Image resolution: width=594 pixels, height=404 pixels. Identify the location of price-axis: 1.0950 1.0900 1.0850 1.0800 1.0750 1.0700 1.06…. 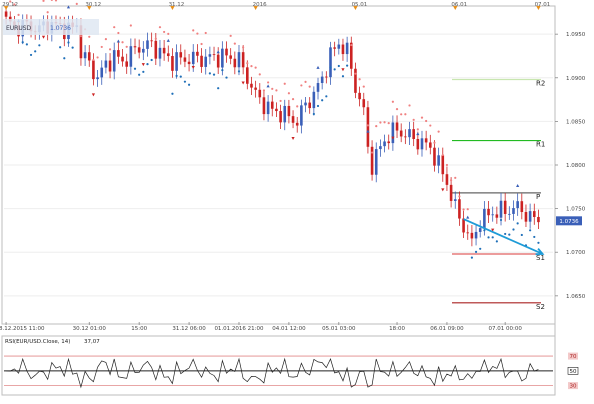
(570, 166).